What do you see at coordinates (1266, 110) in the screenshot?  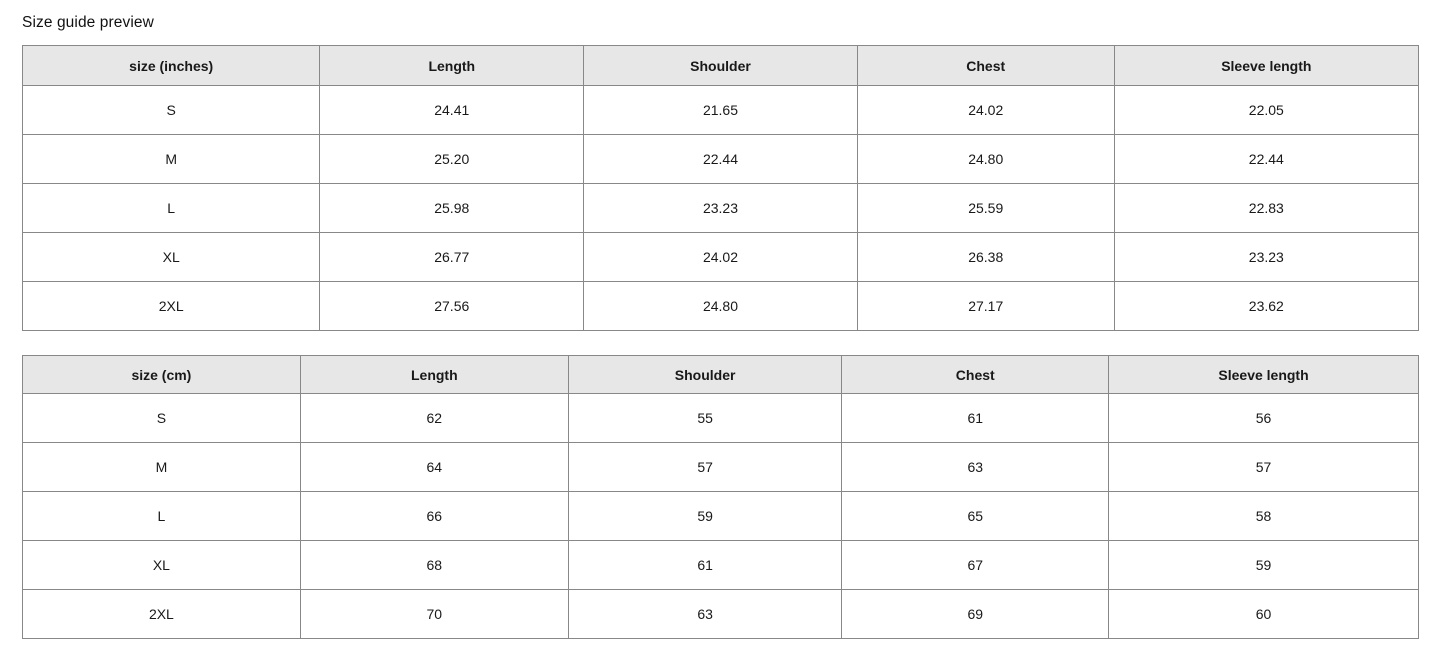 I see `measurement-cell: 22.05` at bounding box center [1266, 110].